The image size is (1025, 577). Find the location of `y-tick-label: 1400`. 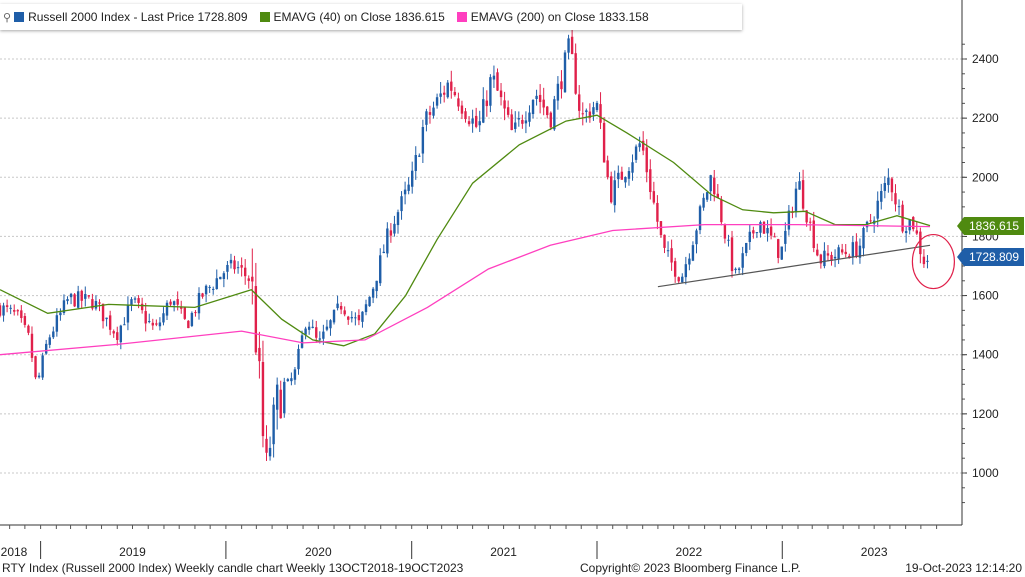

y-tick-label: 1400 is located at coordinates (985, 355).